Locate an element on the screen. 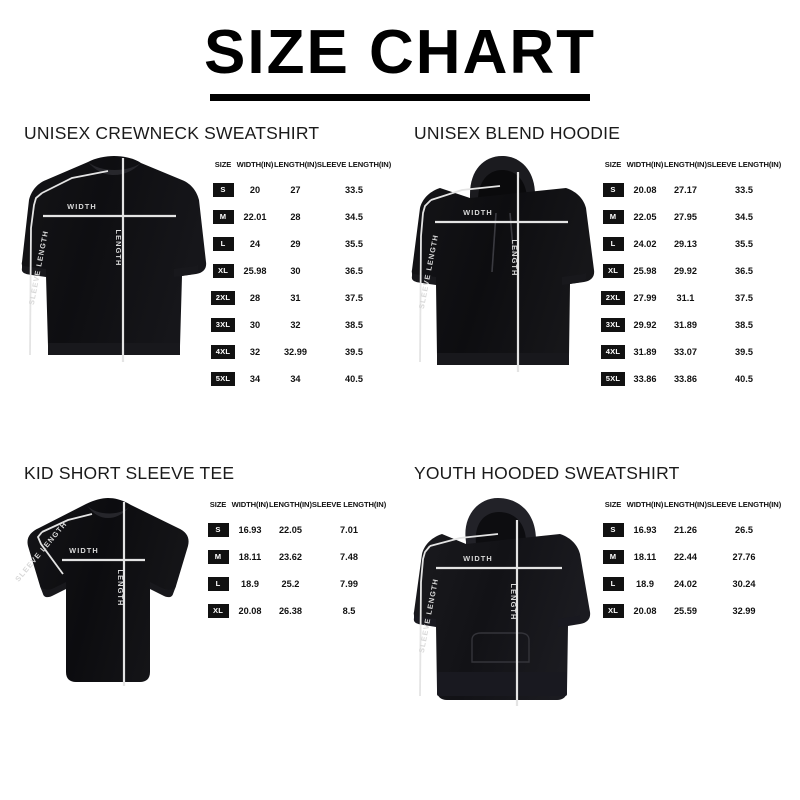 This screenshot has height=800, width=800. panel-title-unisex-blend-hoodie: UNISEX BLEND HOODIE is located at coordinates (517, 133).